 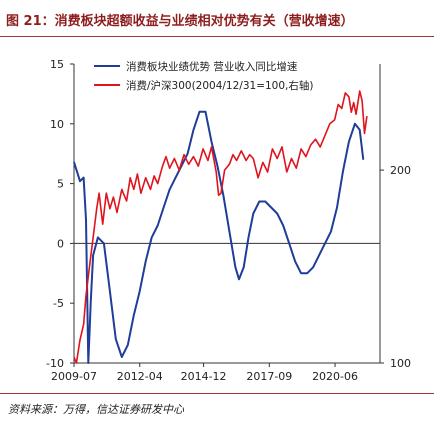 I want to click on x-tick-label: 2012-04, so click(x=140, y=376).